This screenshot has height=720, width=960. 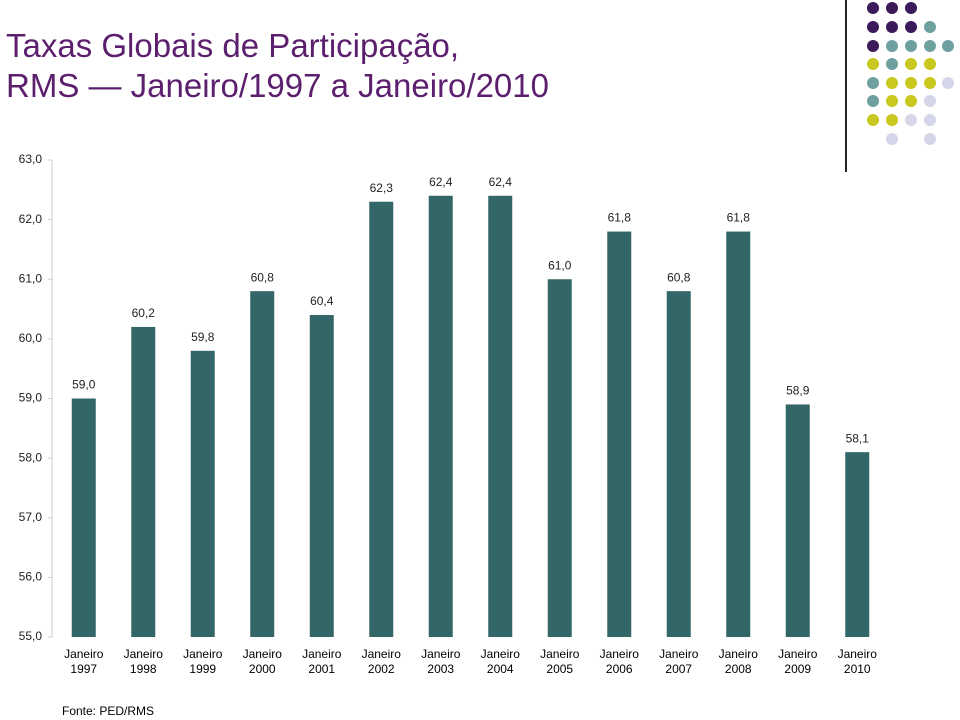 What do you see at coordinates (679, 661) in the screenshot?
I see `x-tick-label: Janeiro 2007` at bounding box center [679, 661].